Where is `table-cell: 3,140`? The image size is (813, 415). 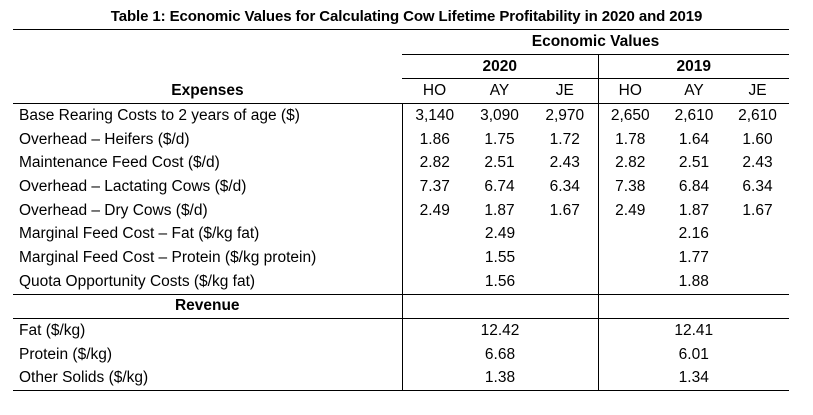 table-cell: 3,140 is located at coordinates (434, 115).